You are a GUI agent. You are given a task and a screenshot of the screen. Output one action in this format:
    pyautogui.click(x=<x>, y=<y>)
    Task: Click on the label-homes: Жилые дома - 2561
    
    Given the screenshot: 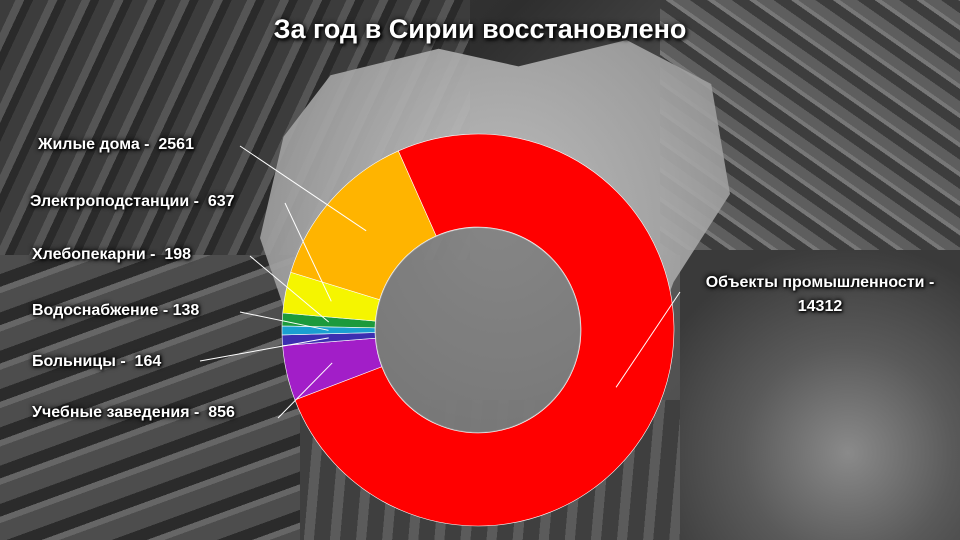 What is the action you would take?
    pyautogui.click(x=116, y=144)
    